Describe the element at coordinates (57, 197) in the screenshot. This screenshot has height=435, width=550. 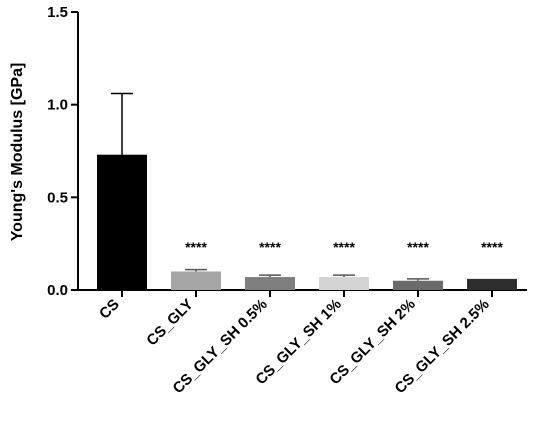
I see `y-tick-label: 0.5` at that location.